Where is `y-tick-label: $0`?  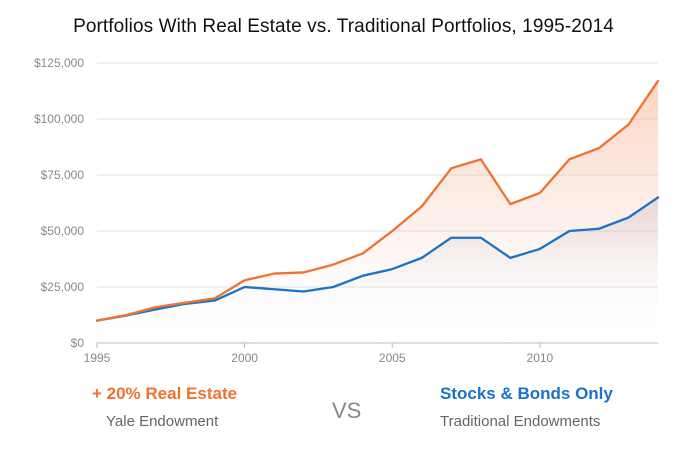
y-tick-label: $0 is located at coordinates (78, 343).